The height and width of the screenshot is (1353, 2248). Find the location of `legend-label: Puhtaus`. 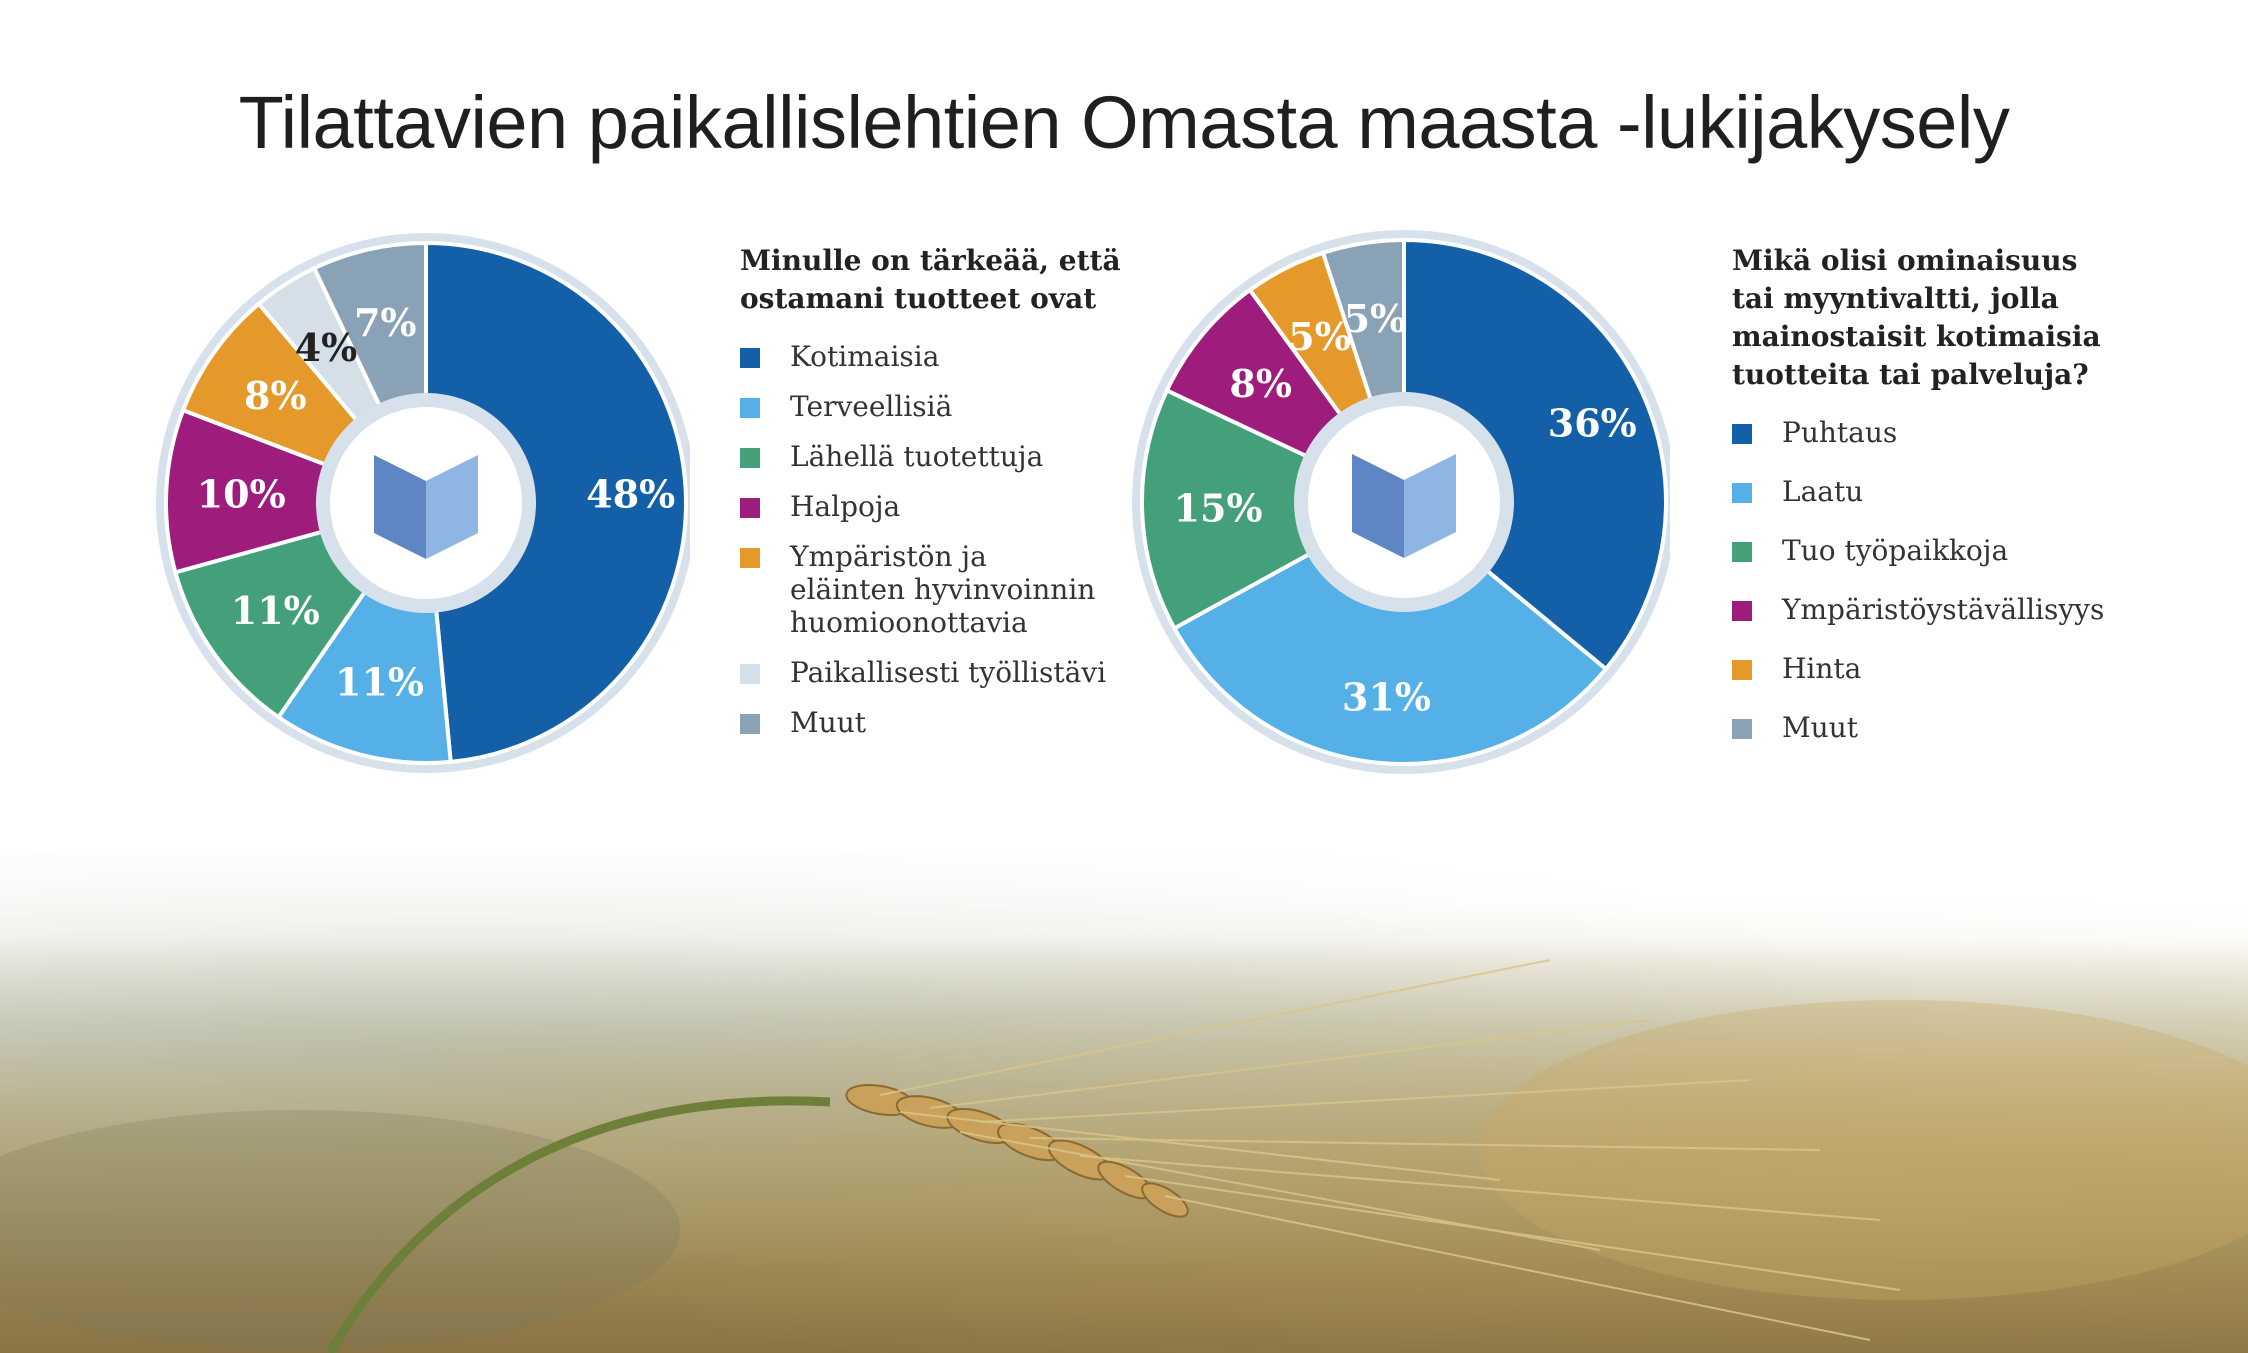

legend-label: Puhtaus is located at coordinates (1840, 432).